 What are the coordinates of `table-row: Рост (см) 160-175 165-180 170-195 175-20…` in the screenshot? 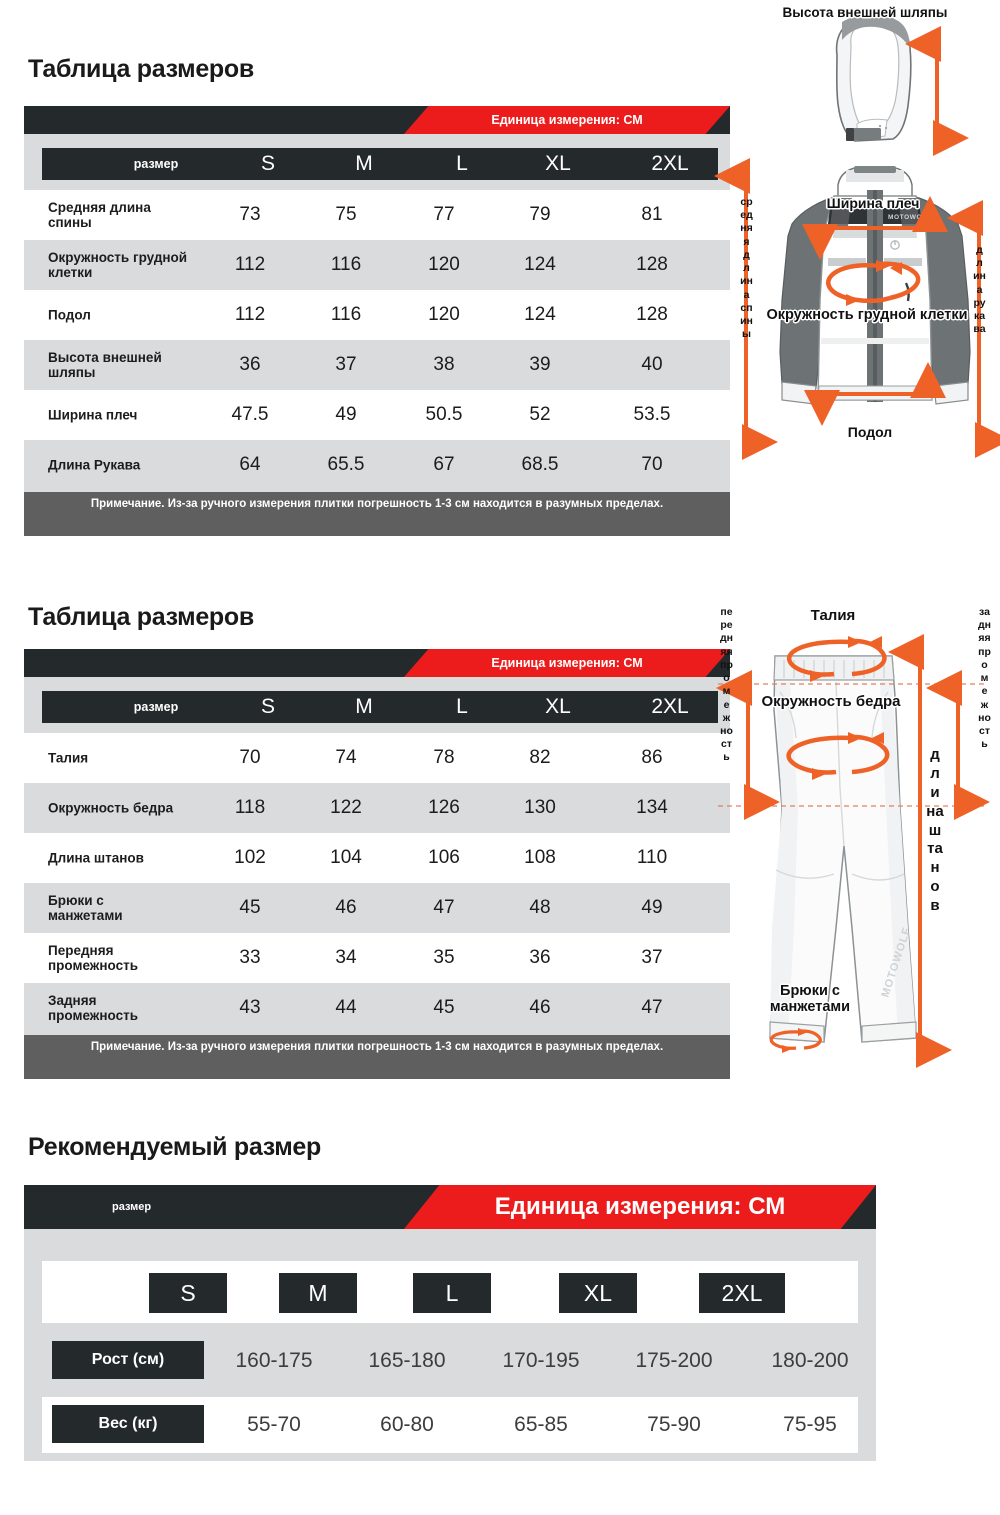 It's located at (450, 1361).